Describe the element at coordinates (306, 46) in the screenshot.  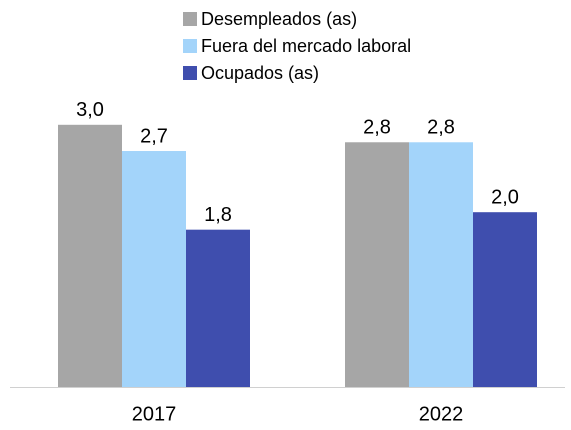
I see `legend-label: Fuera del mercado laboral` at that location.